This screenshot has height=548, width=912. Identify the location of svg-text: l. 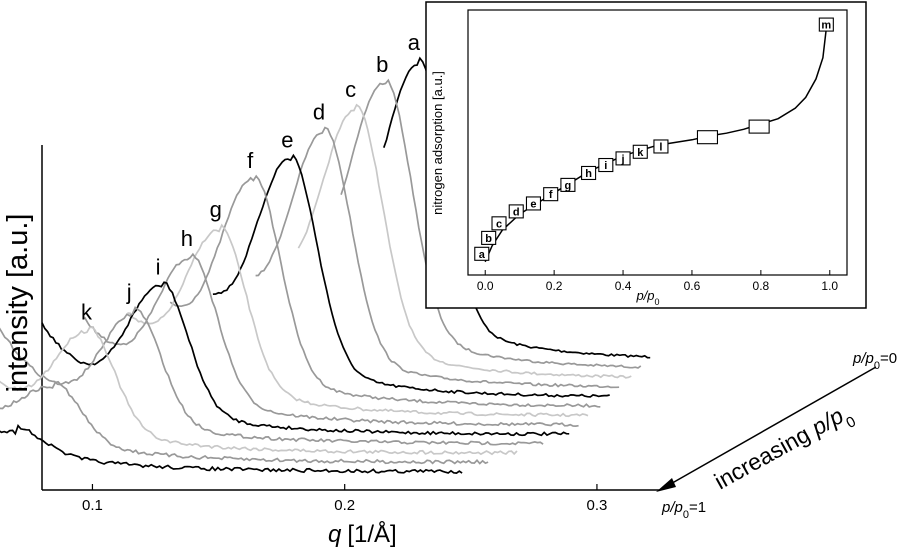
(660, 147).